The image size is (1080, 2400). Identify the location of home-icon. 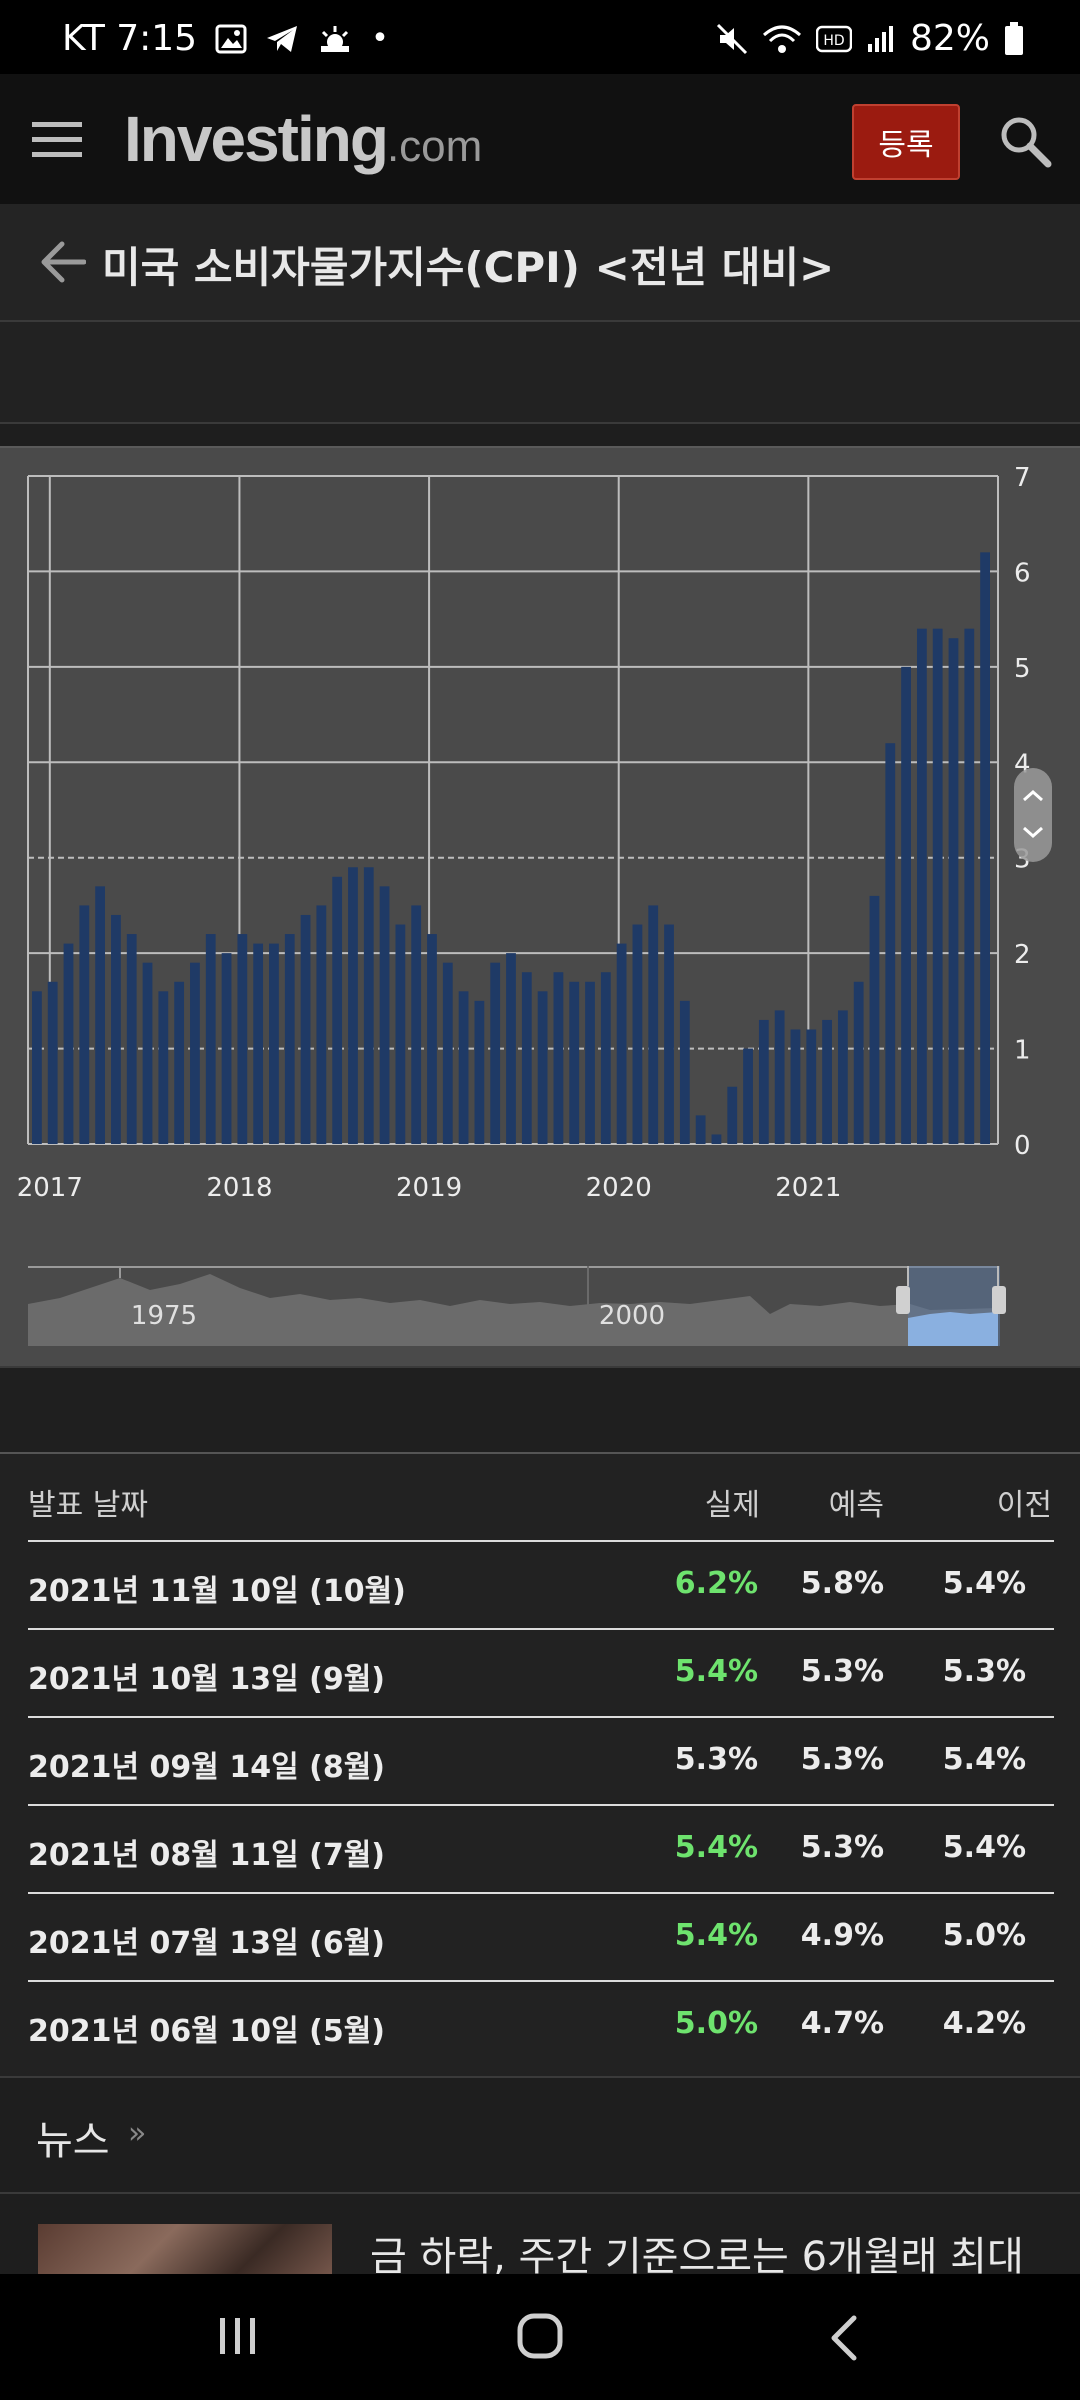
(540, 2336).